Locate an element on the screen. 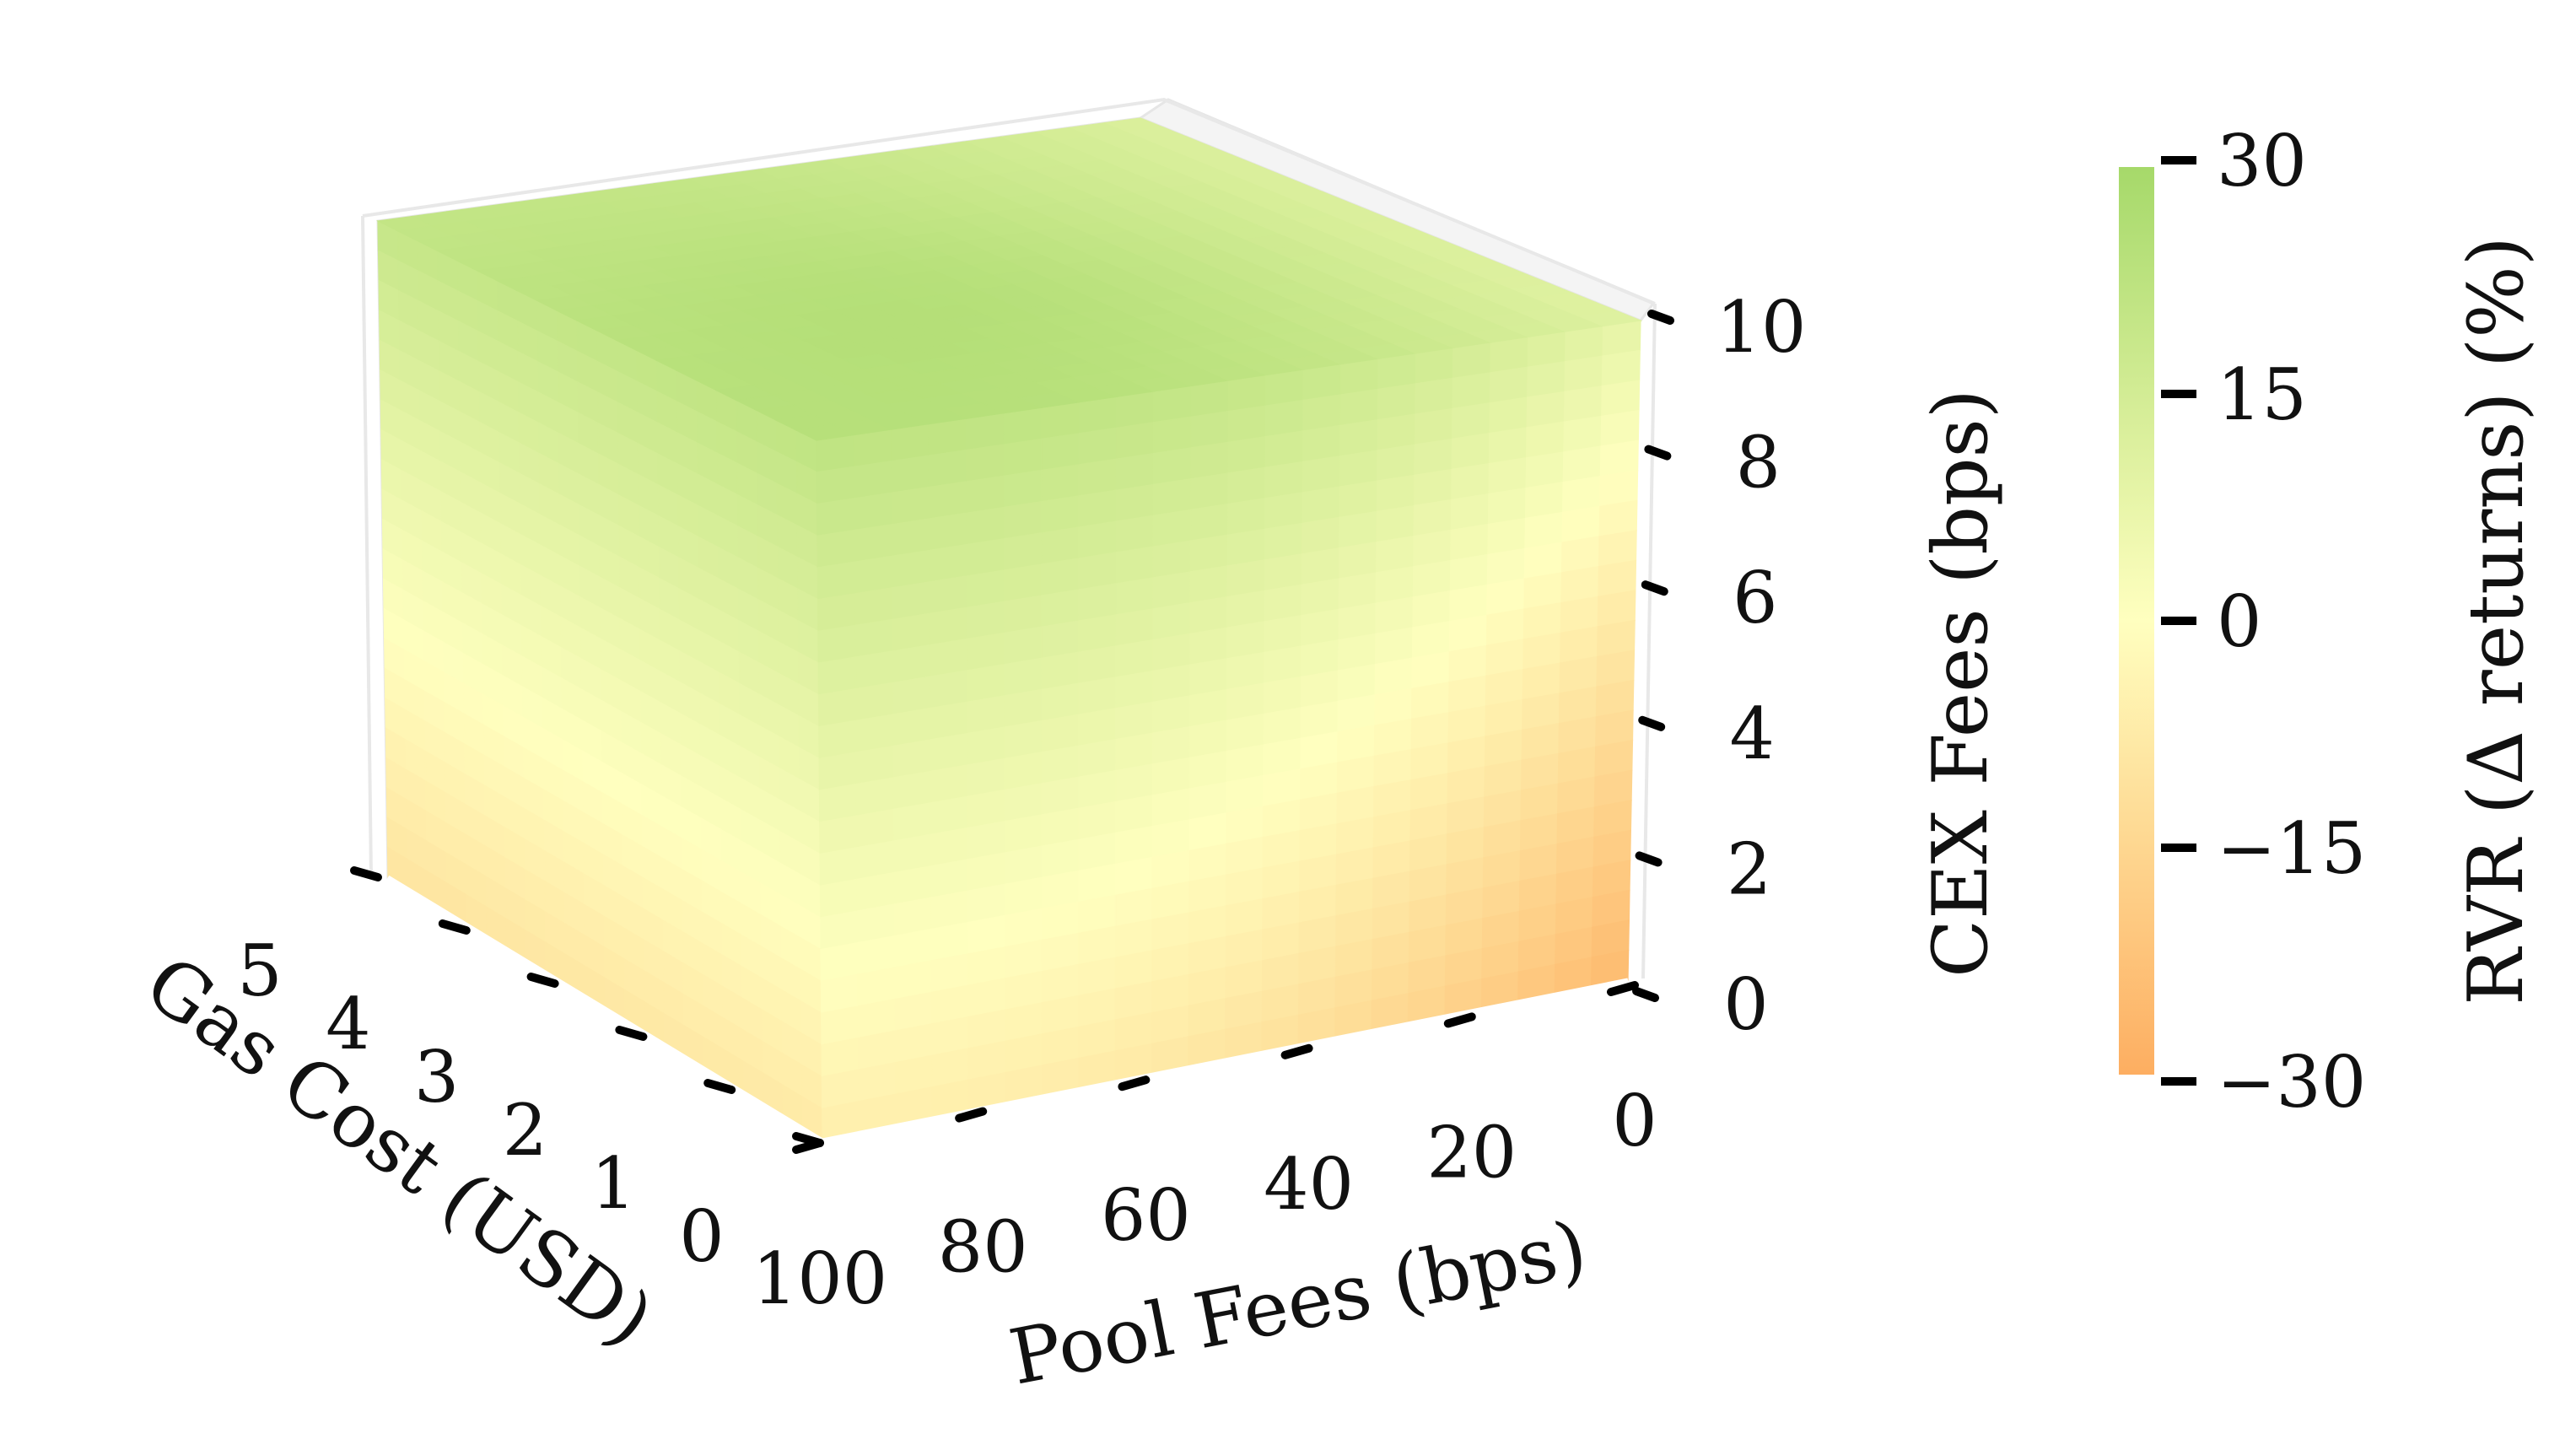 The height and width of the screenshot is (1450, 2576). x-axis-label: Pool Fees (bps) is located at coordinates (1298, 1303).